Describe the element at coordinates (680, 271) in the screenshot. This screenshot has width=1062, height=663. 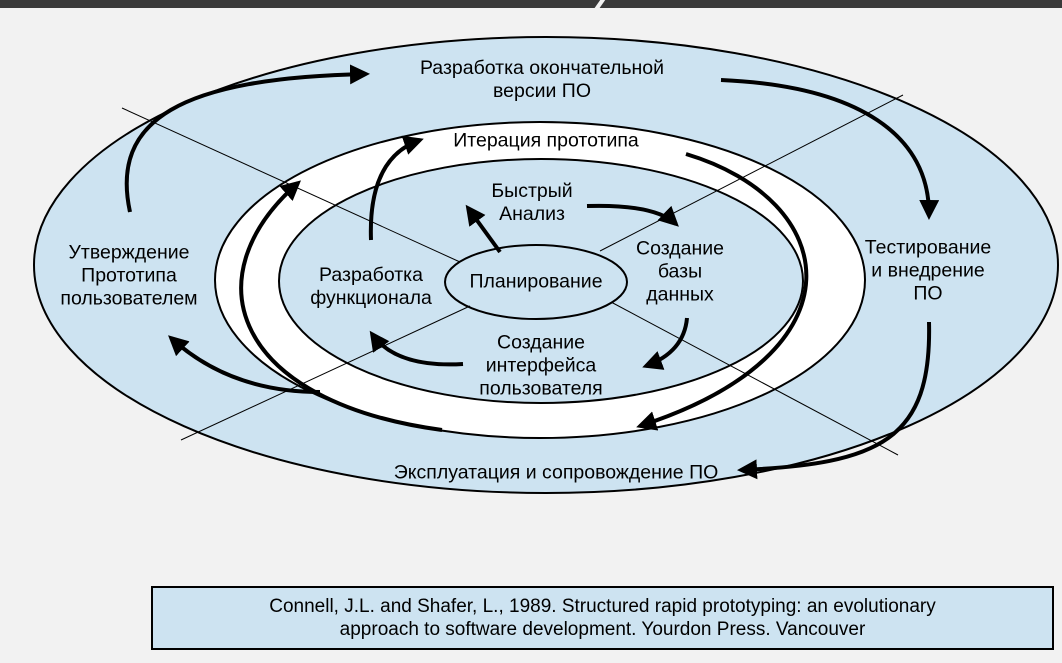
I see `label-database-creation: Создание базы данных` at that location.